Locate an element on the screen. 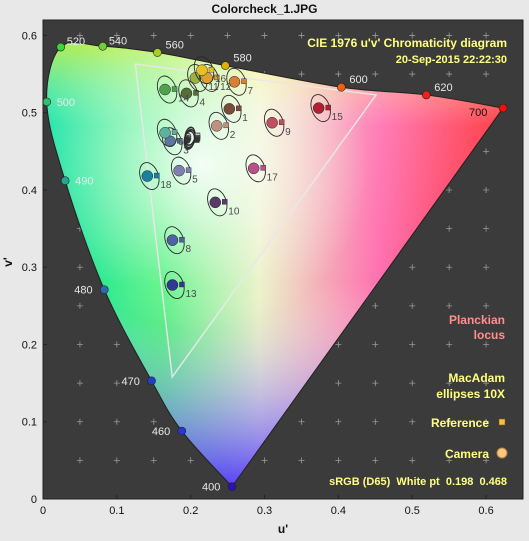  x-tick-label: 0.4 is located at coordinates (338, 511).